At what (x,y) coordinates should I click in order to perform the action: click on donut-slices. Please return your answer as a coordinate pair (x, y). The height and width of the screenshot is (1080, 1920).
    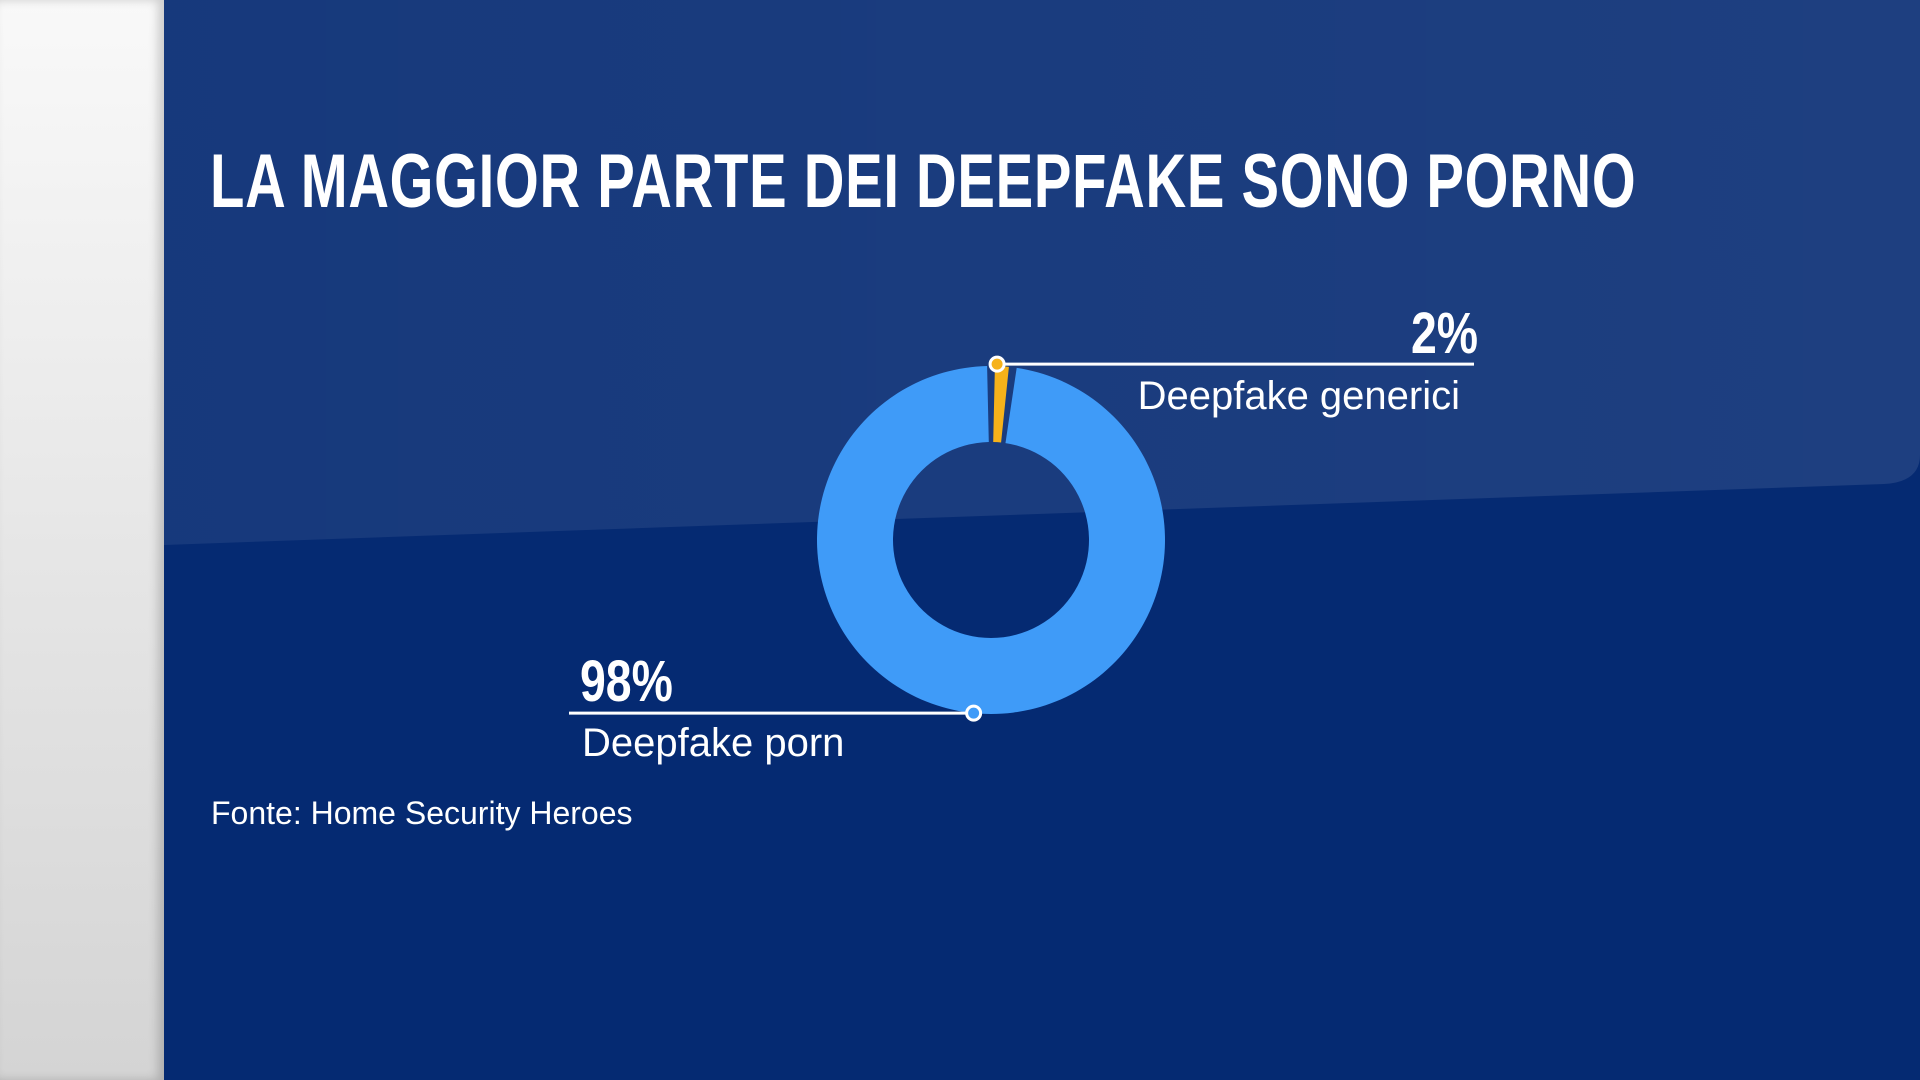
    Looking at the image, I should click on (991, 540).